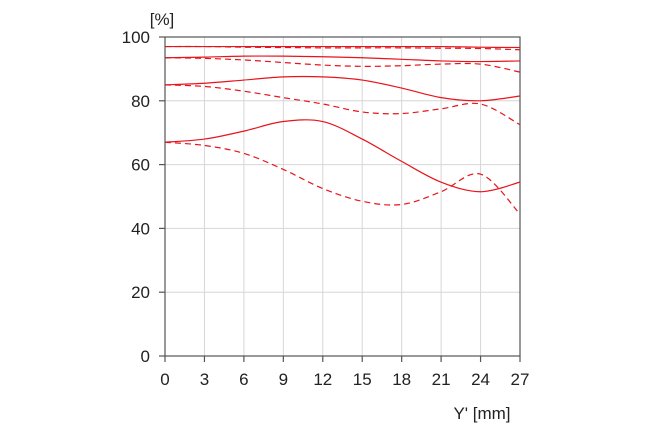 The height and width of the screenshot is (433, 650). Describe the element at coordinates (243, 379) in the screenshot. I see `x-tick-label: 6` at that location.